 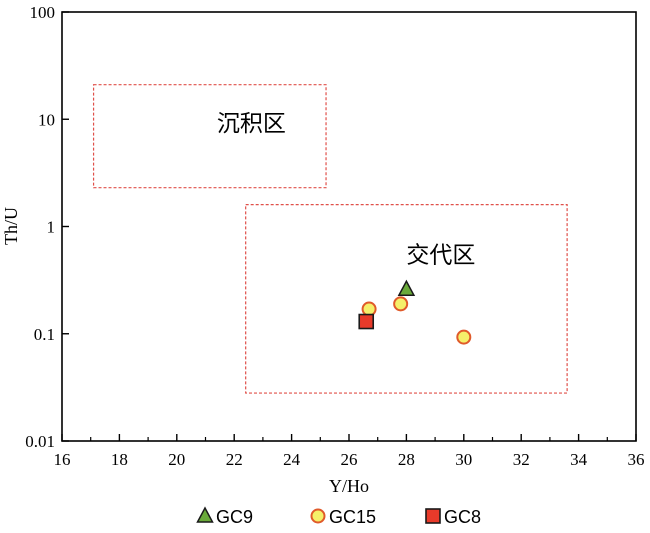 I want to click on data-point-gc8, so click(x=366, y=321).